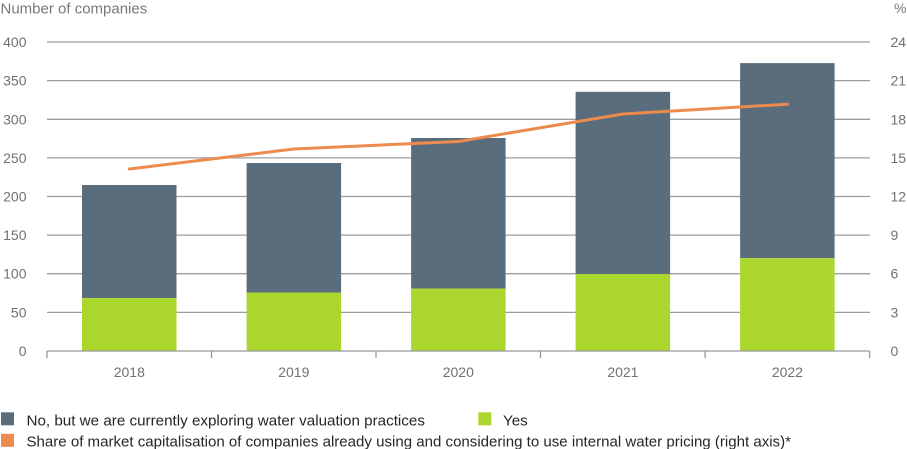 This screenshot has height=449, width=907. Describe the element at coordinates (15, 42) in the screenshot. I see `svg-text: 400` at that location.